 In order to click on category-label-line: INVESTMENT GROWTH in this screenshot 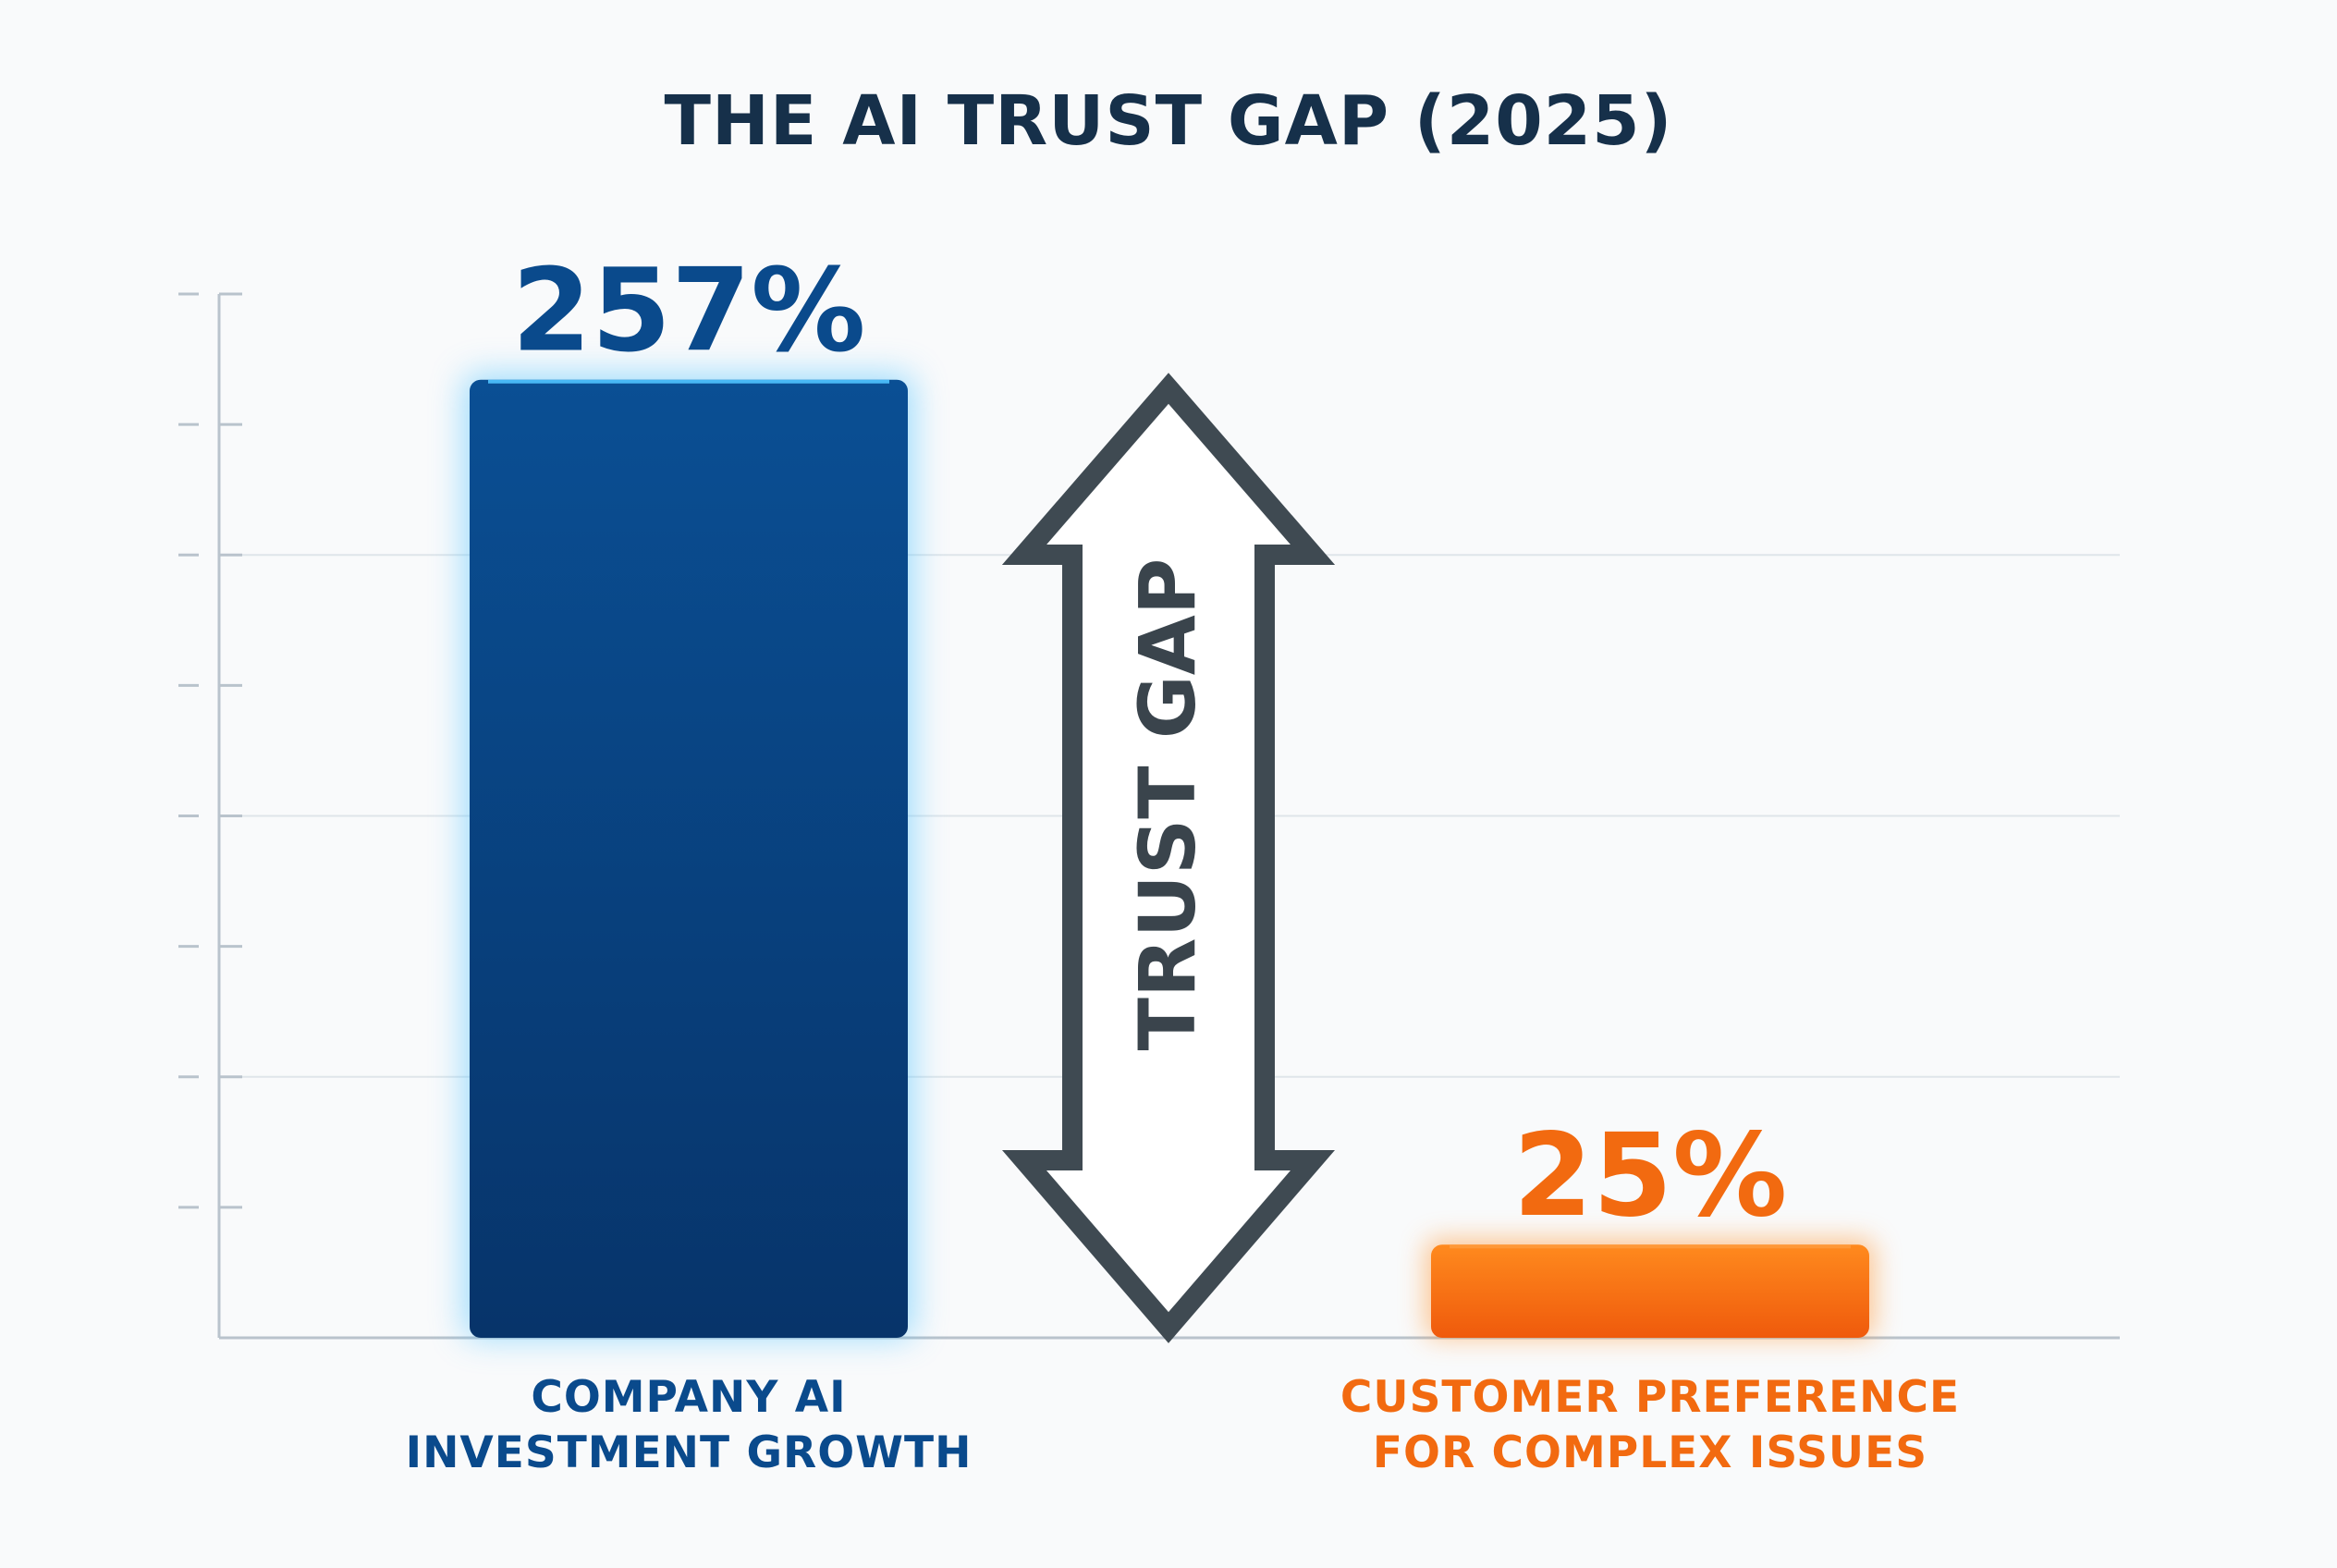, I will do `click(689, 1453)`.